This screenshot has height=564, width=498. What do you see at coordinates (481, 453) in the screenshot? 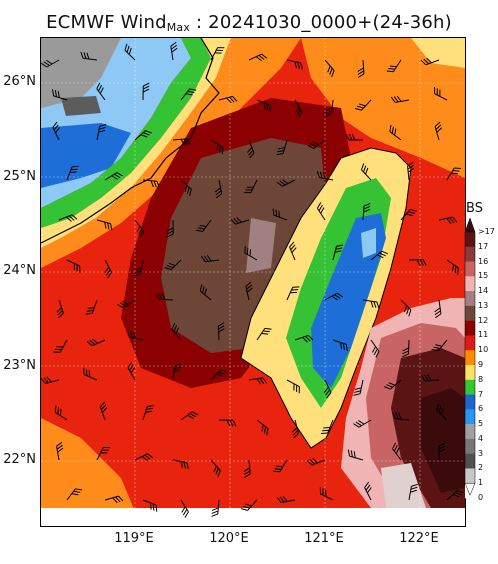
I see `colorbar-tick-label: 3` at bounding box center [481, 453].